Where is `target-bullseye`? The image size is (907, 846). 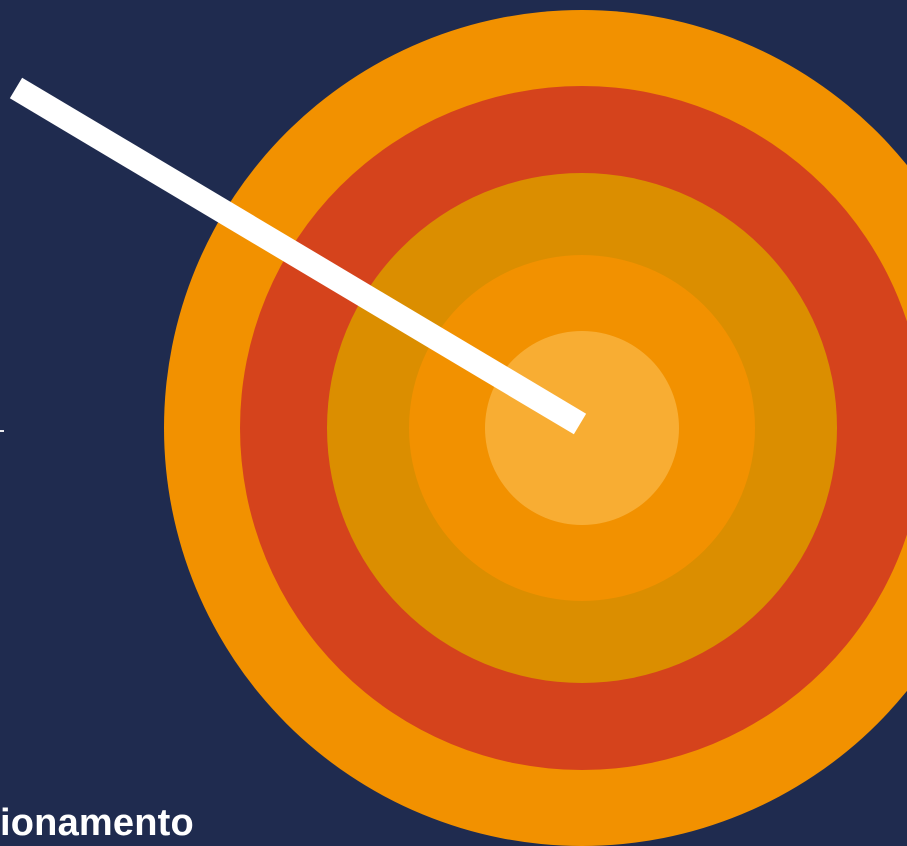
target-bullseye is located at coordinates (582, 428).